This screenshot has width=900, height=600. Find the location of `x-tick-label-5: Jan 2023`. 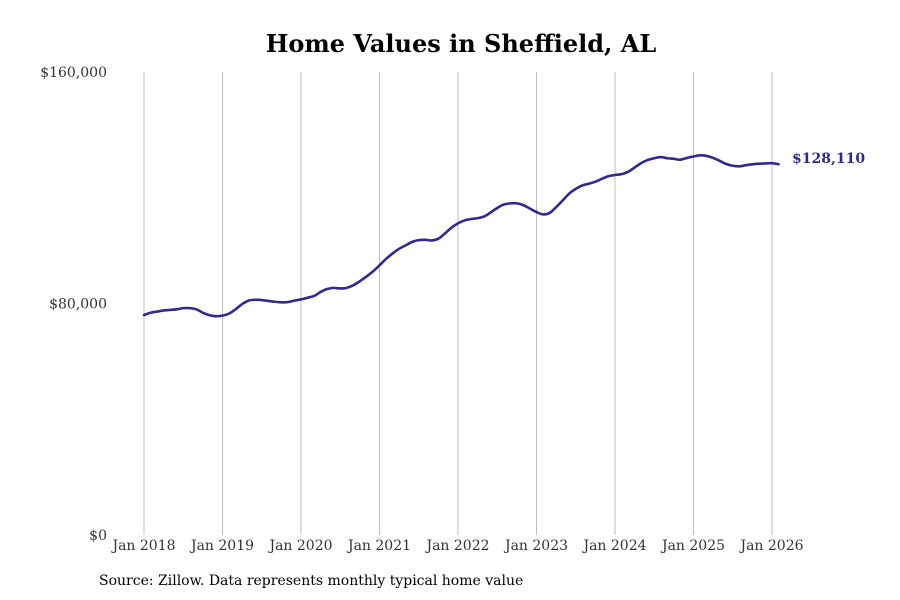

x-tick-label-5: Jan 2023 is located at coordinates (535, 546).